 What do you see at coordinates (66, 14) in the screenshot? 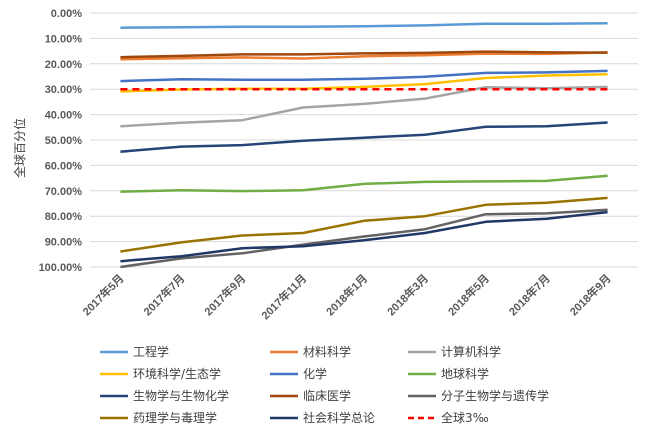
I see `y-tick-label: 0.00%` at bounding box center [66, 14].